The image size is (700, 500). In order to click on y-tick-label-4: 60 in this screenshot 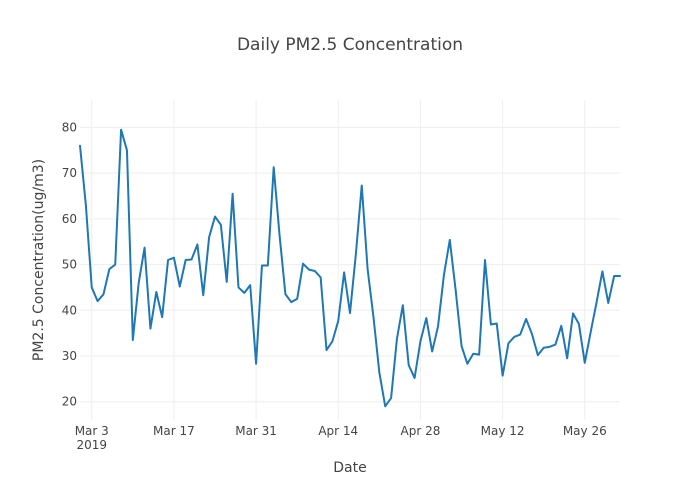, I will do `click(69, 219)`.